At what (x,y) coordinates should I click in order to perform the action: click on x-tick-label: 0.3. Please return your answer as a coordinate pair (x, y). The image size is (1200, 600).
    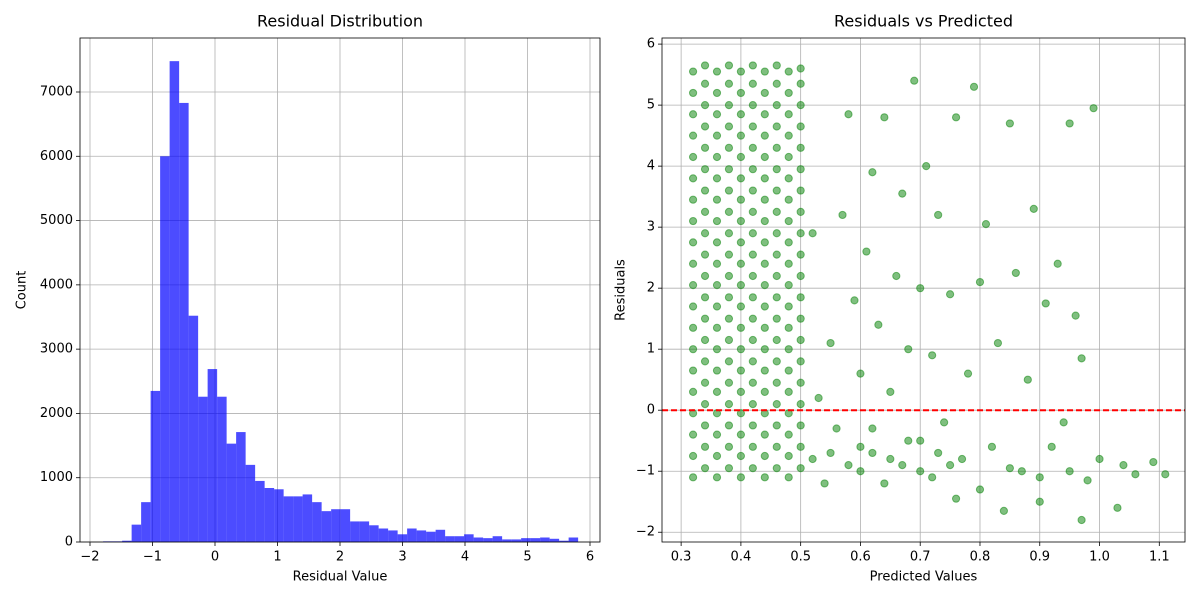
    Looking at the image, I should click on (681, 557).